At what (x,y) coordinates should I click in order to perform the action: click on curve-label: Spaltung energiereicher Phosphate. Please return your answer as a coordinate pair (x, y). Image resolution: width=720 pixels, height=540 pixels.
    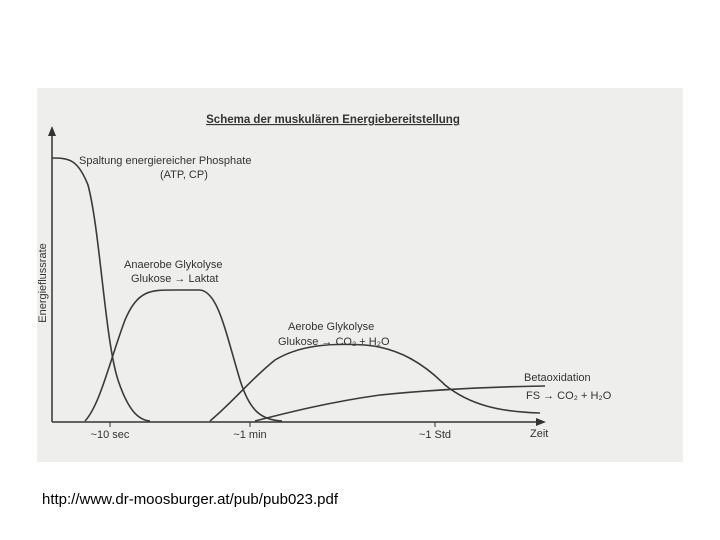
    Looking at the image, I should click on (165, 161).